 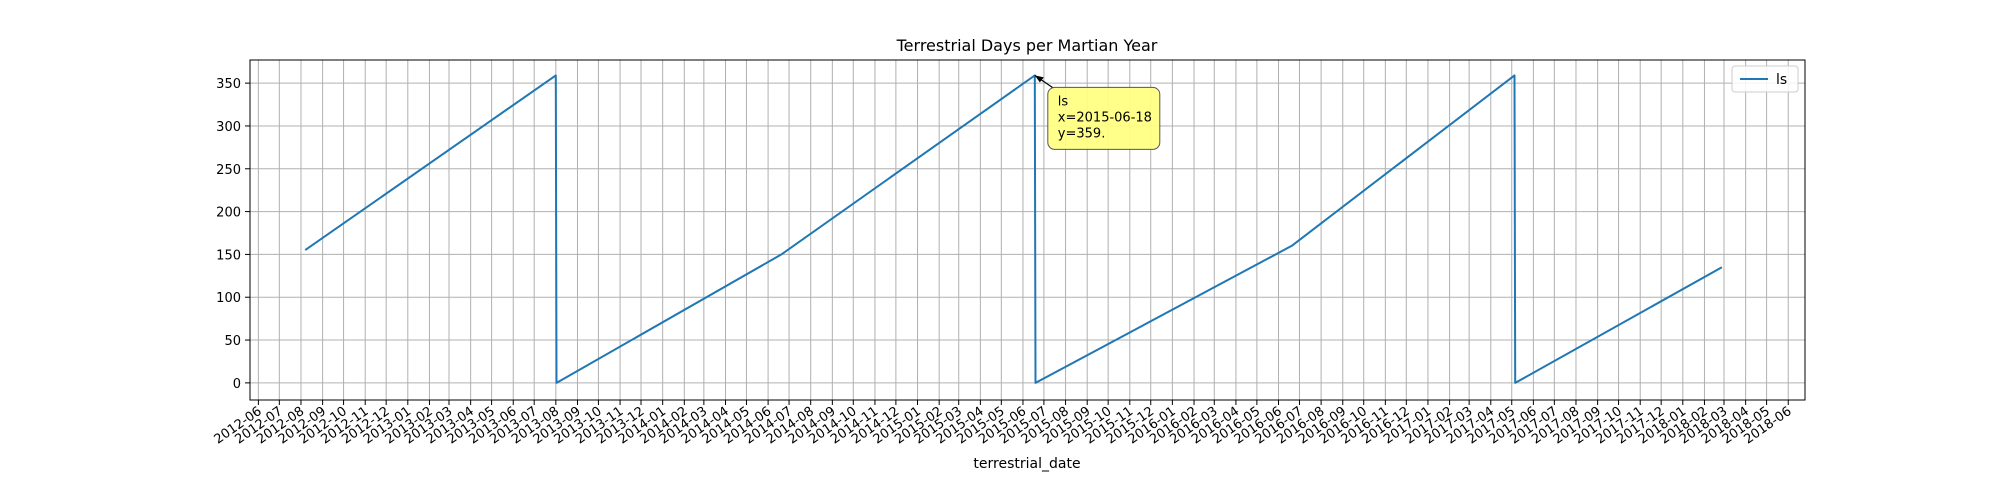 What do you see at coordinates (228, 255) in the screenshot?
I see `y-tick-label: 150` at bounding box center [228, 255].